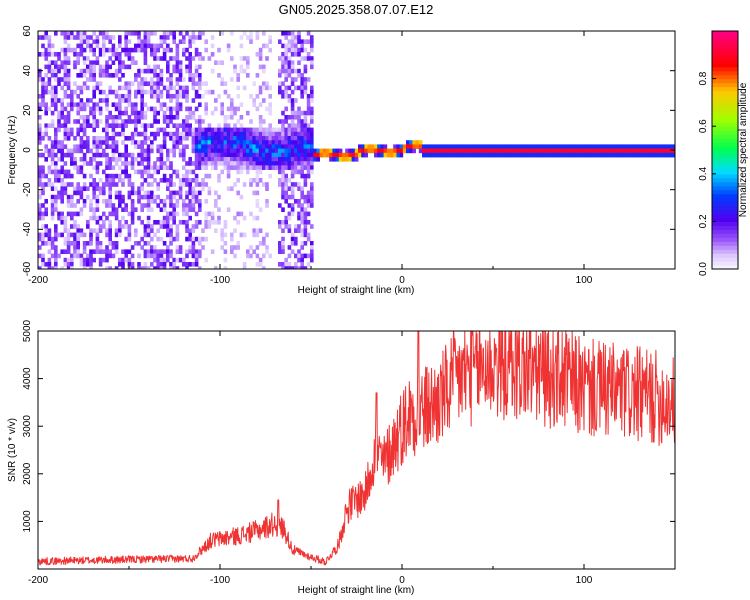 This screenshot has height=600, width=750. Describe the element at coordinates (27, 378) in the screenshot. I see `y-tick-label: 4000` at that location.